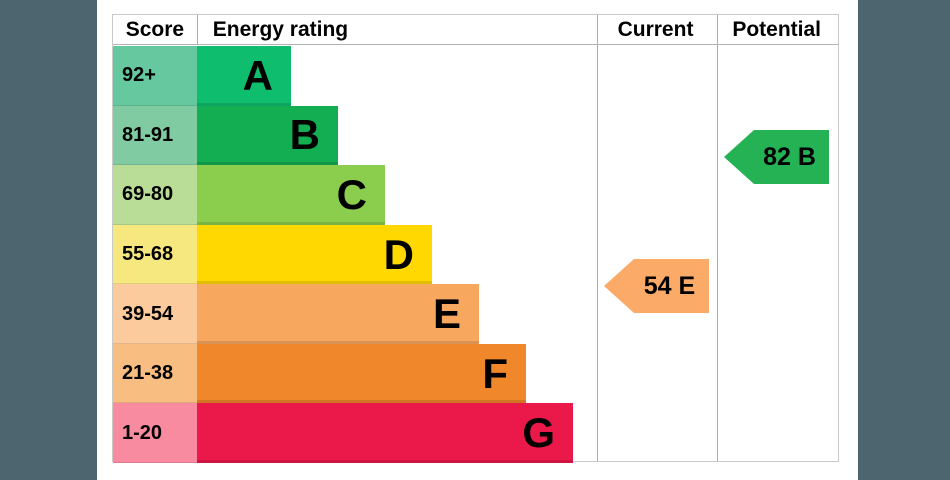 This screenshot has height=480, width=950. Describe the element at coordinates (495, 373) in the screenshot. I see `band-letter-f: F` at that location.